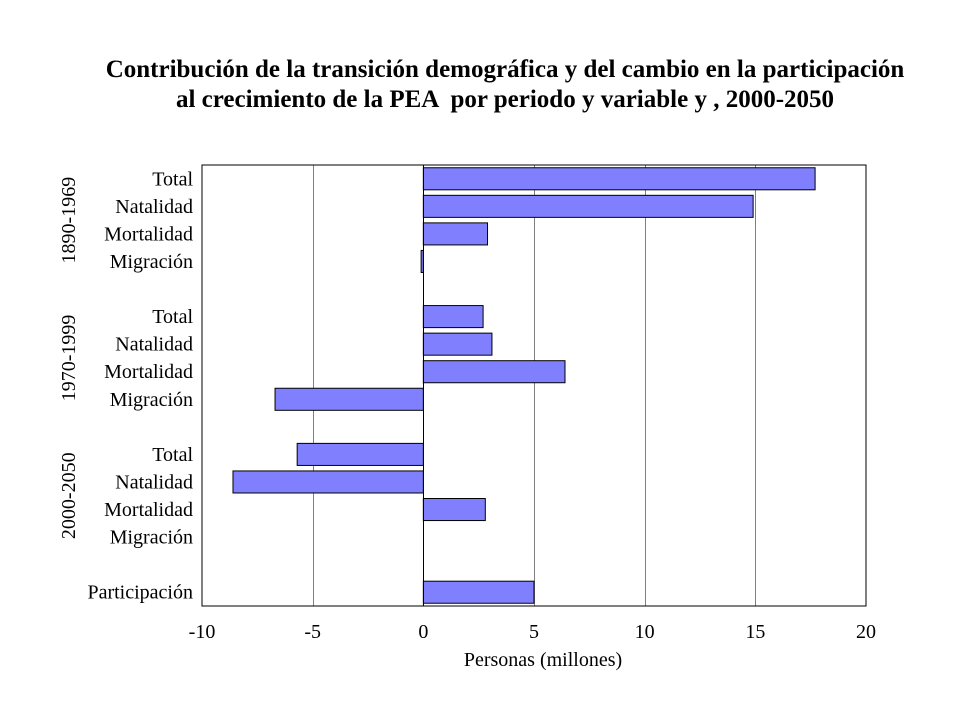  I want to click on bar-1970-1999-total, so click(453, 317).